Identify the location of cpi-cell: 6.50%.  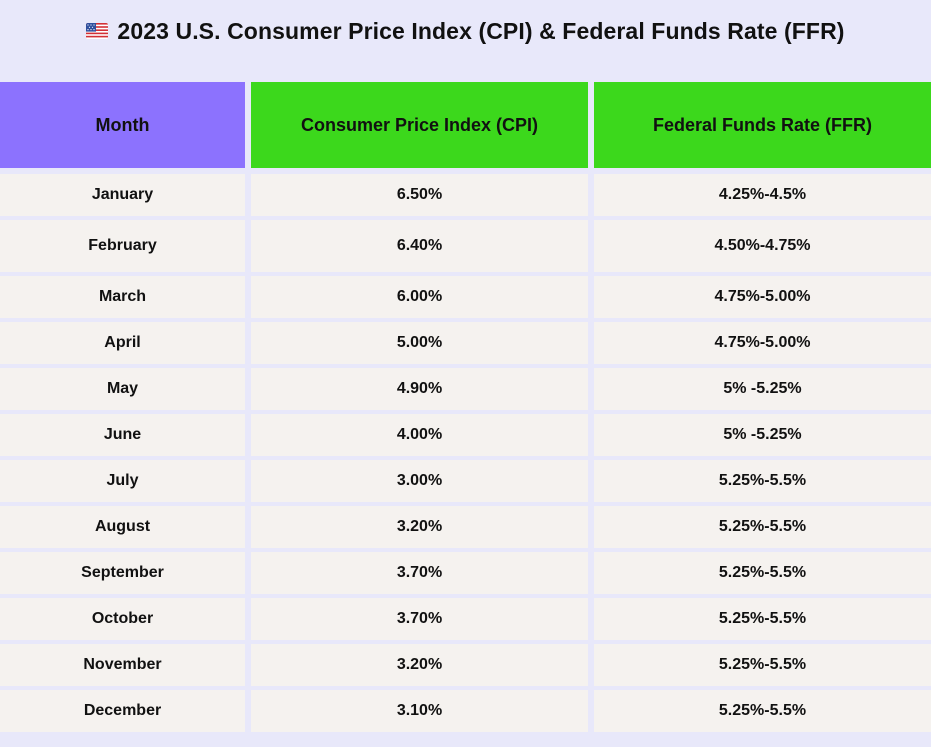
(419, 195).